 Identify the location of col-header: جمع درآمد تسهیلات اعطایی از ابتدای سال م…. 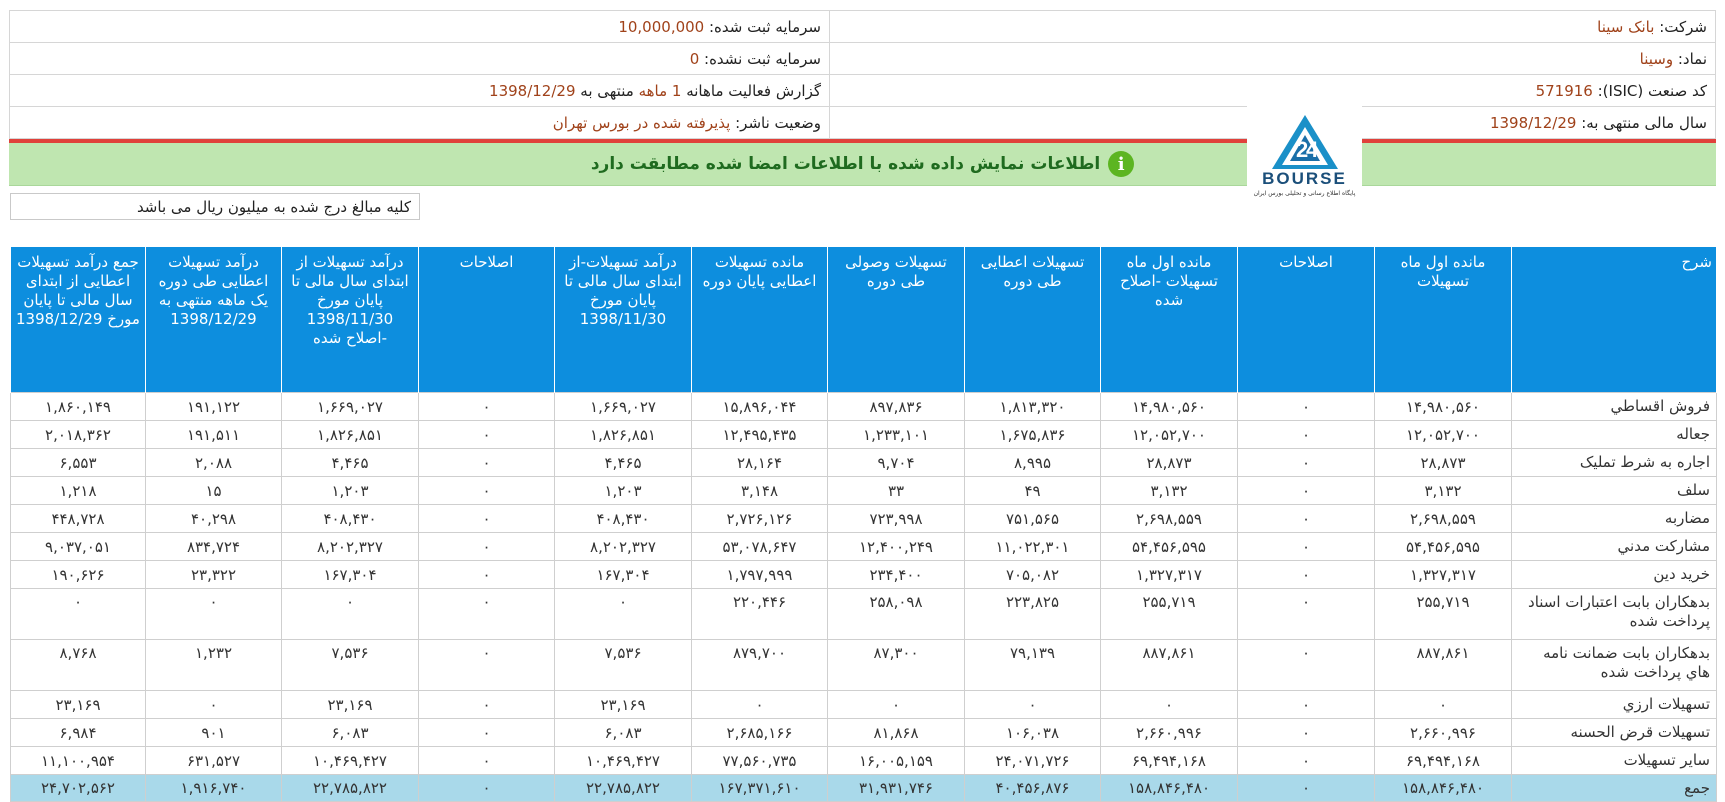
(78, 320).